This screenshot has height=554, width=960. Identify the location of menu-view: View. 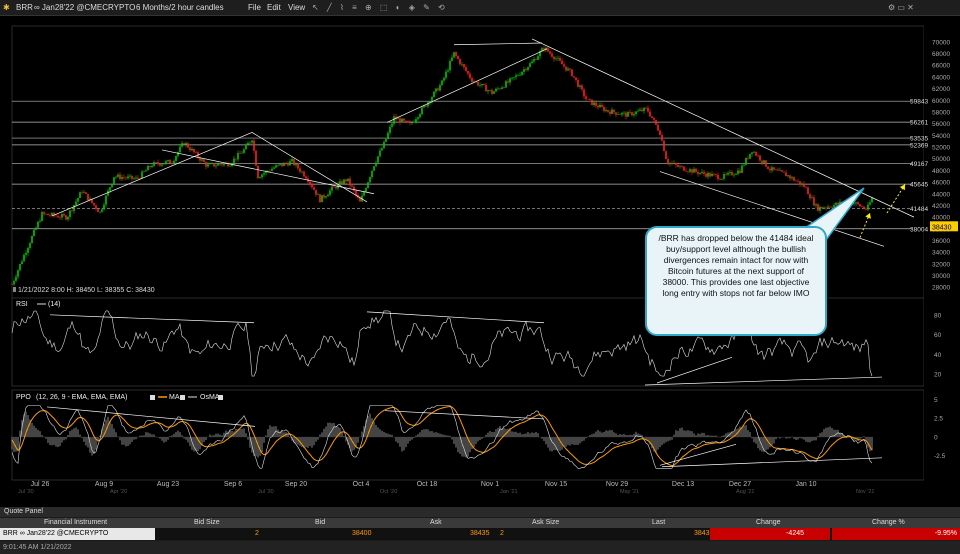
(297, 7).